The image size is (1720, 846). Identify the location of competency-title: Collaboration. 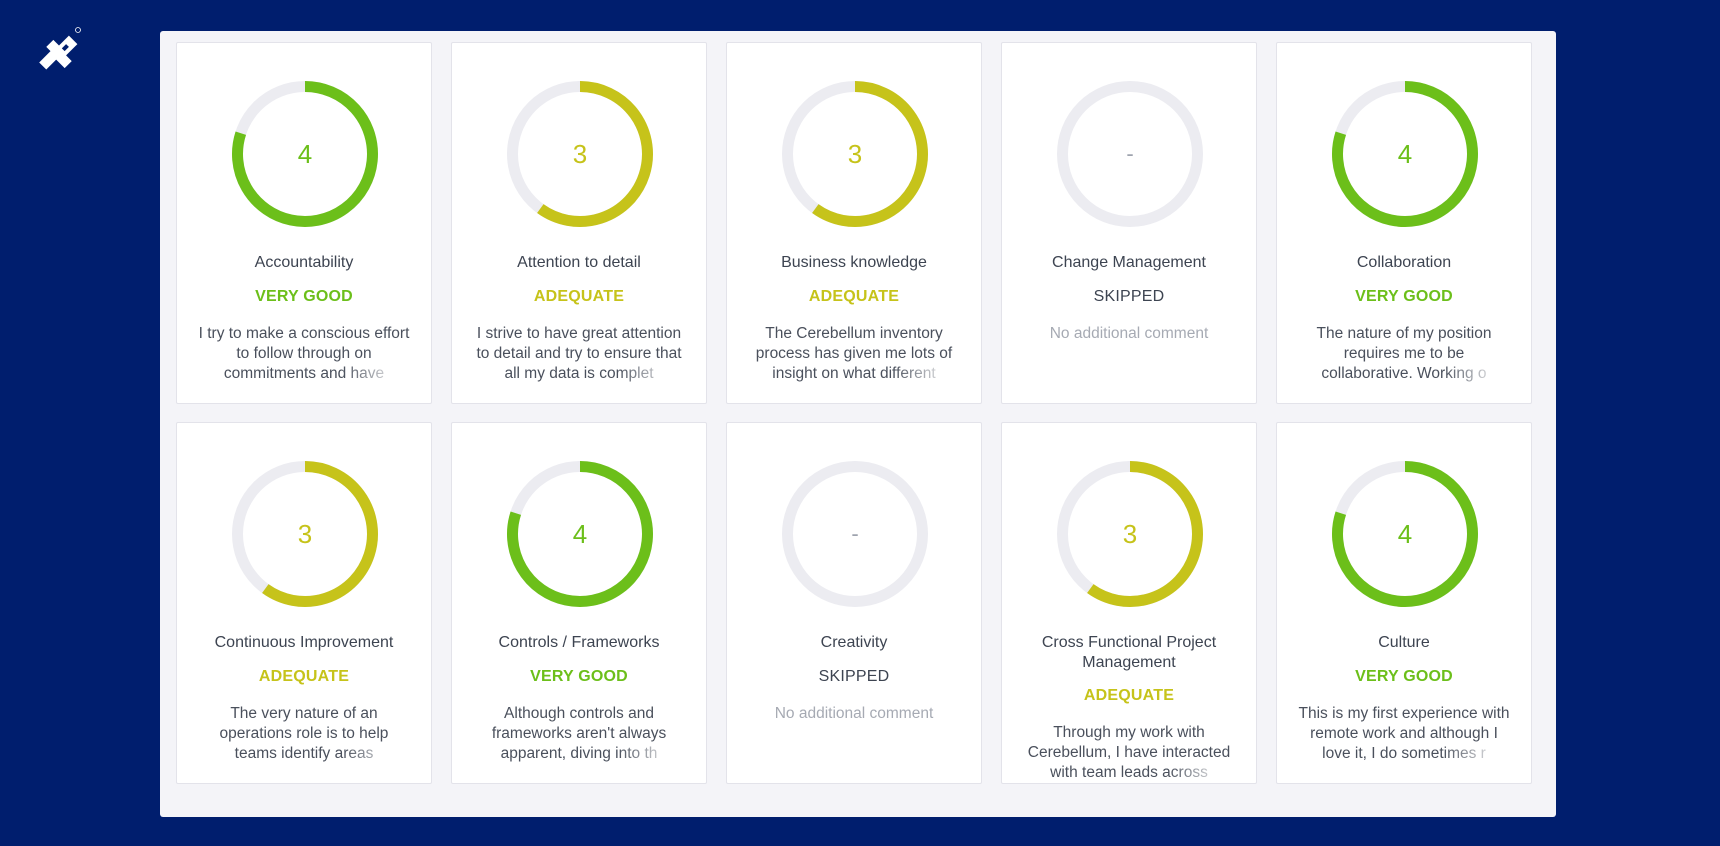
(1404, 262).